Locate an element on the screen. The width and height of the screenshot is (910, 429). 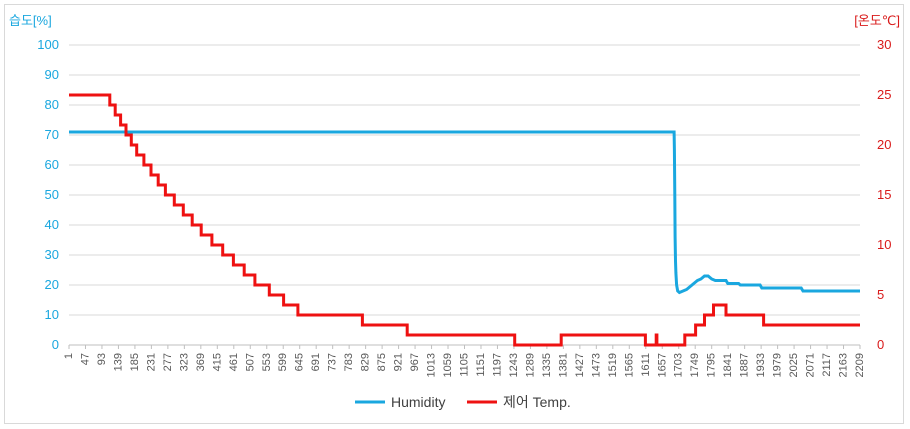
right-tick-label: 15 is located at coordinates (884, 194).